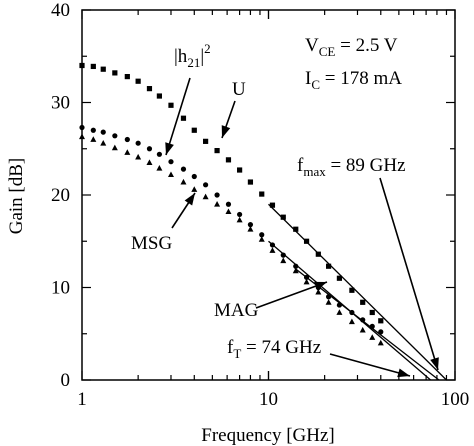  Describe the element at coordinates (16, 196) in the screenshot. I see `y-axis-title: Gain [dB]` at that location.